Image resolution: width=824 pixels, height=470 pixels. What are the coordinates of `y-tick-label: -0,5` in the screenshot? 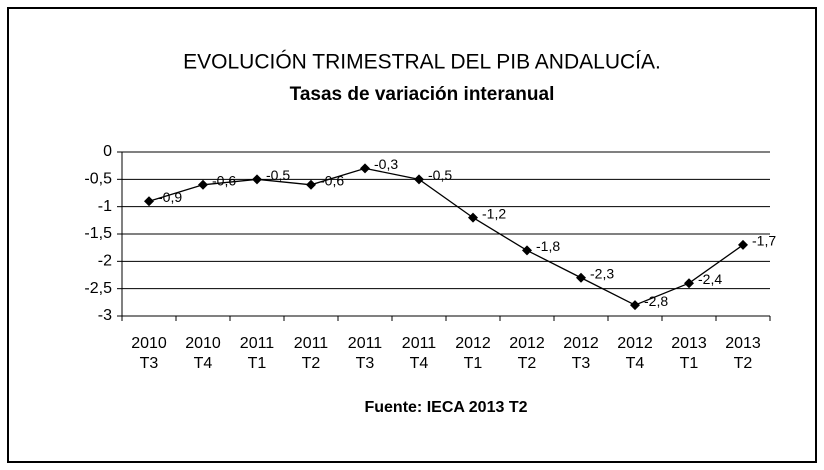 It's located at (98, 179).